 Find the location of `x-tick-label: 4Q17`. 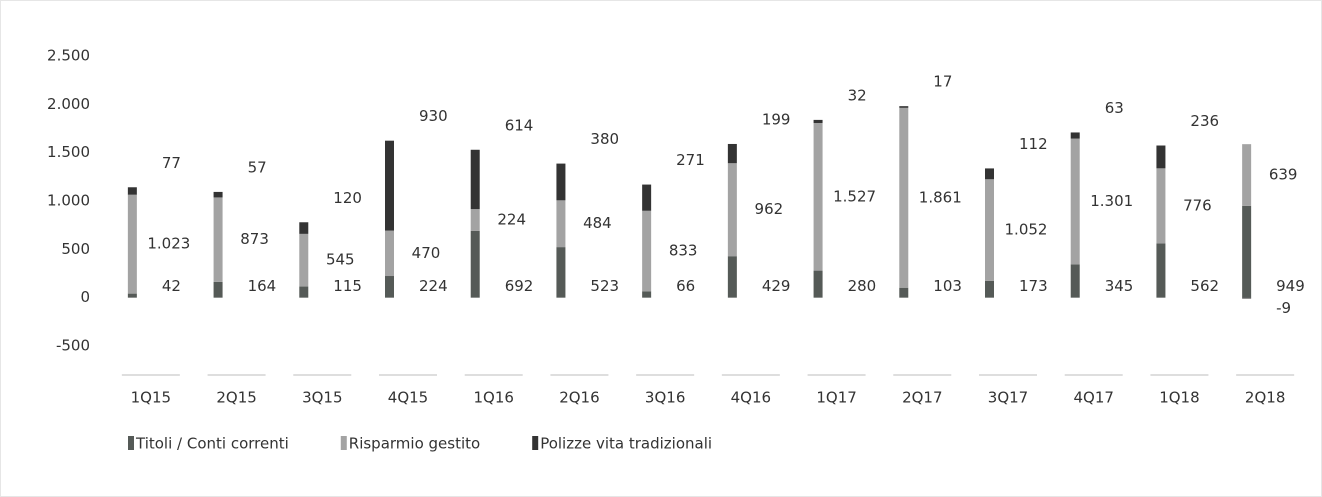

x-tick-label: 4Q17 is located at coordinates (1093, 398).